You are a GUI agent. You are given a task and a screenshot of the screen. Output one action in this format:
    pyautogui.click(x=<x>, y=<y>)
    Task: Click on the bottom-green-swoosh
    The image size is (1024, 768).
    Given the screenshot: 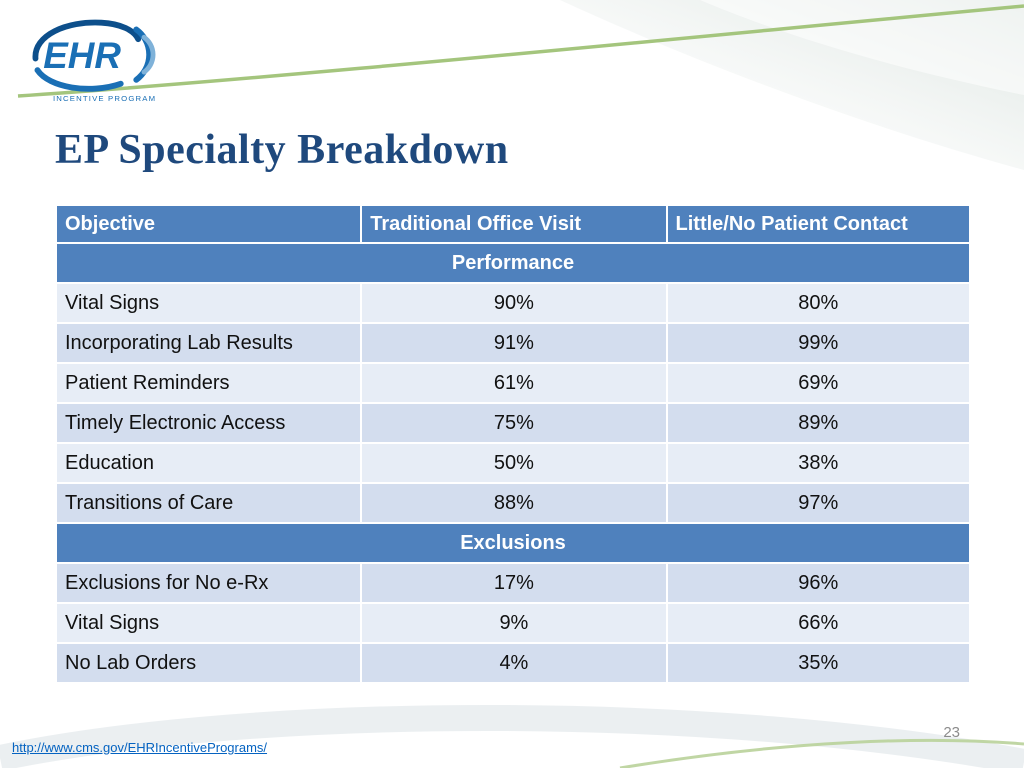 What is the action you would take?
    pyautogui.click(x=821, y=753)
    